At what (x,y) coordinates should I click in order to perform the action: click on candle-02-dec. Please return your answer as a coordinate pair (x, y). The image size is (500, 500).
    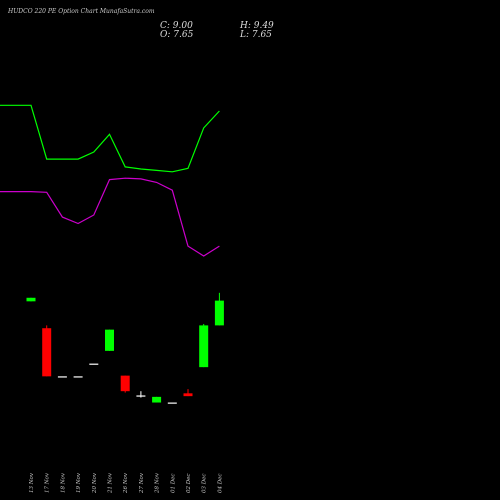
    Looking at the image, I should click on (188, 393).